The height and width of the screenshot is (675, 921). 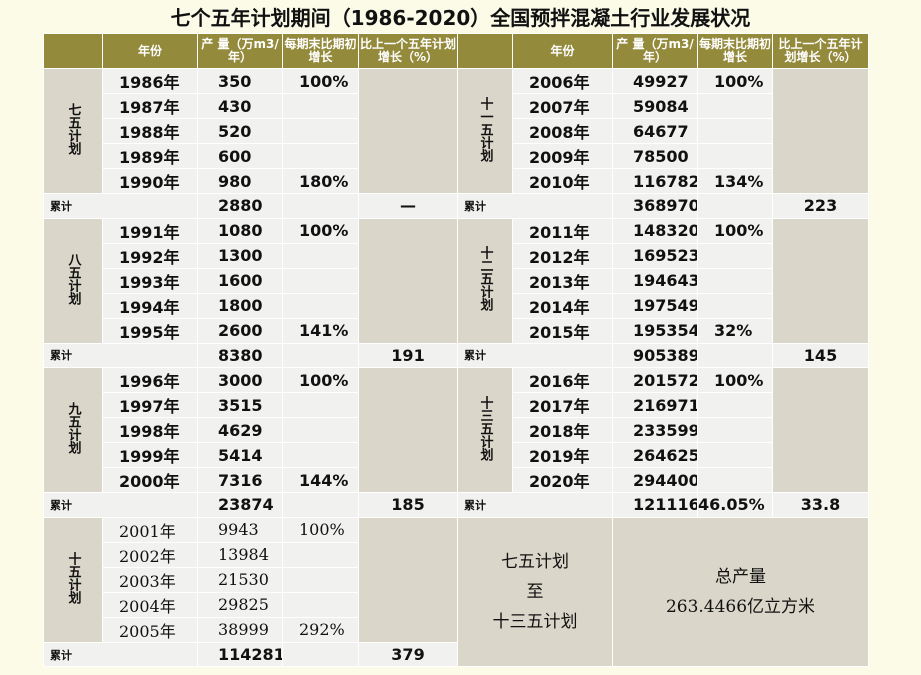 I want to click on output-cell: 1800, so click(x=240, y=305).